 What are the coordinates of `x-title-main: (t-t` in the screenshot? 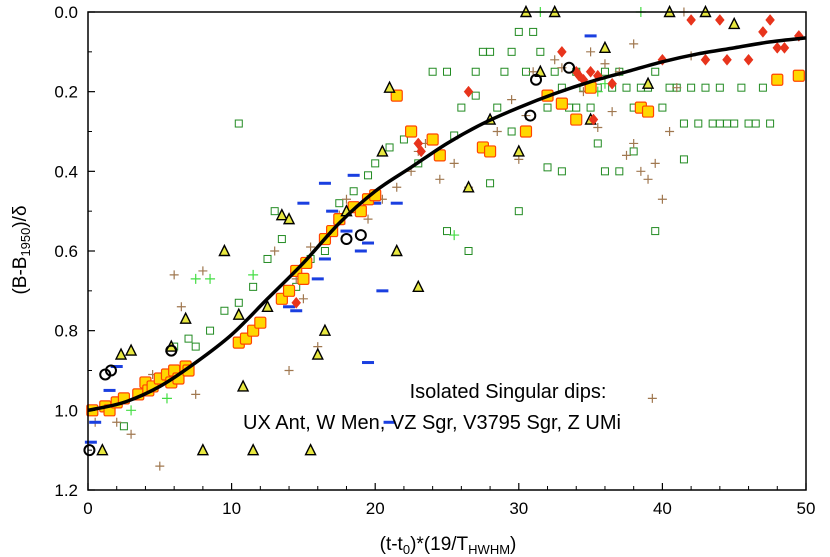 It's located at (392, 544).